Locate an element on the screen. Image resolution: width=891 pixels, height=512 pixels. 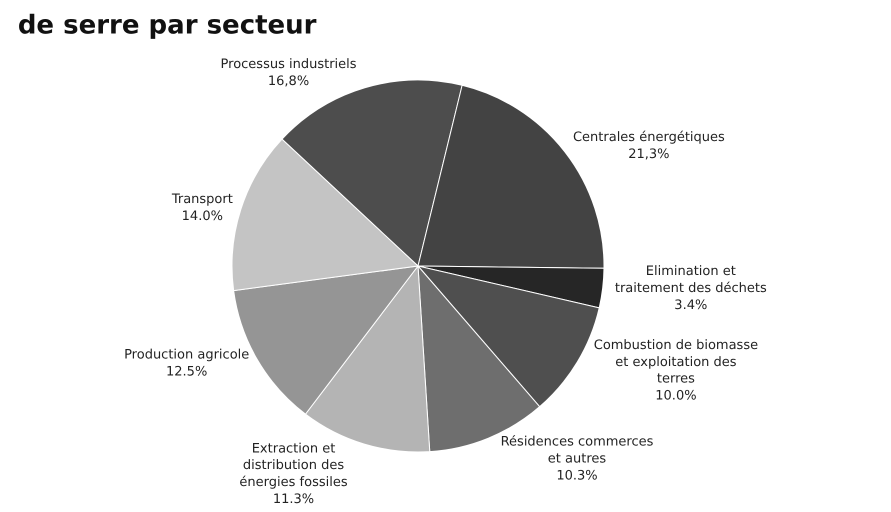
chart-title: de serre par secteur is located at coordinates (167, 25).